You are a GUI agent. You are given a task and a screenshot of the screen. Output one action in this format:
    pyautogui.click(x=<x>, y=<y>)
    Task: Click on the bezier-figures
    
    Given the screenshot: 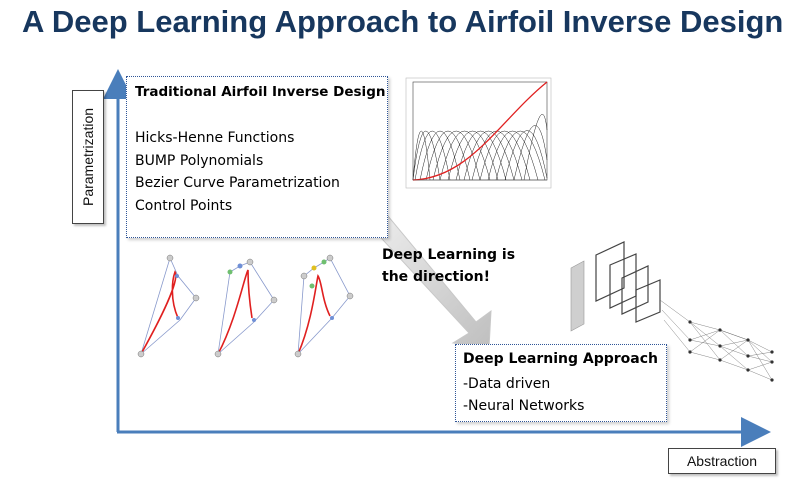 What is the action you would take?
    pyautogui.click(x=255, y=314)
    